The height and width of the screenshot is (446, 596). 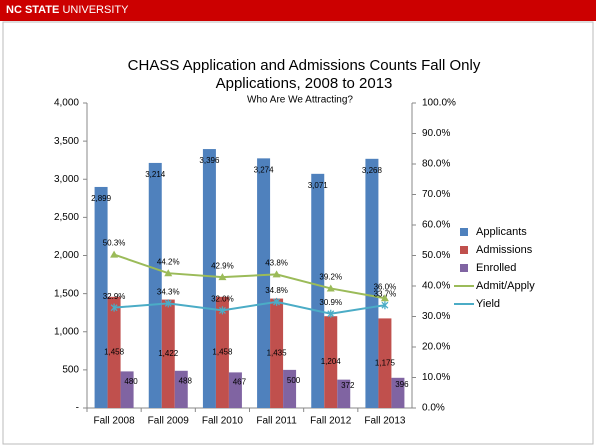 I want to click on data-label: 3,071, so click(x=318, y=185).